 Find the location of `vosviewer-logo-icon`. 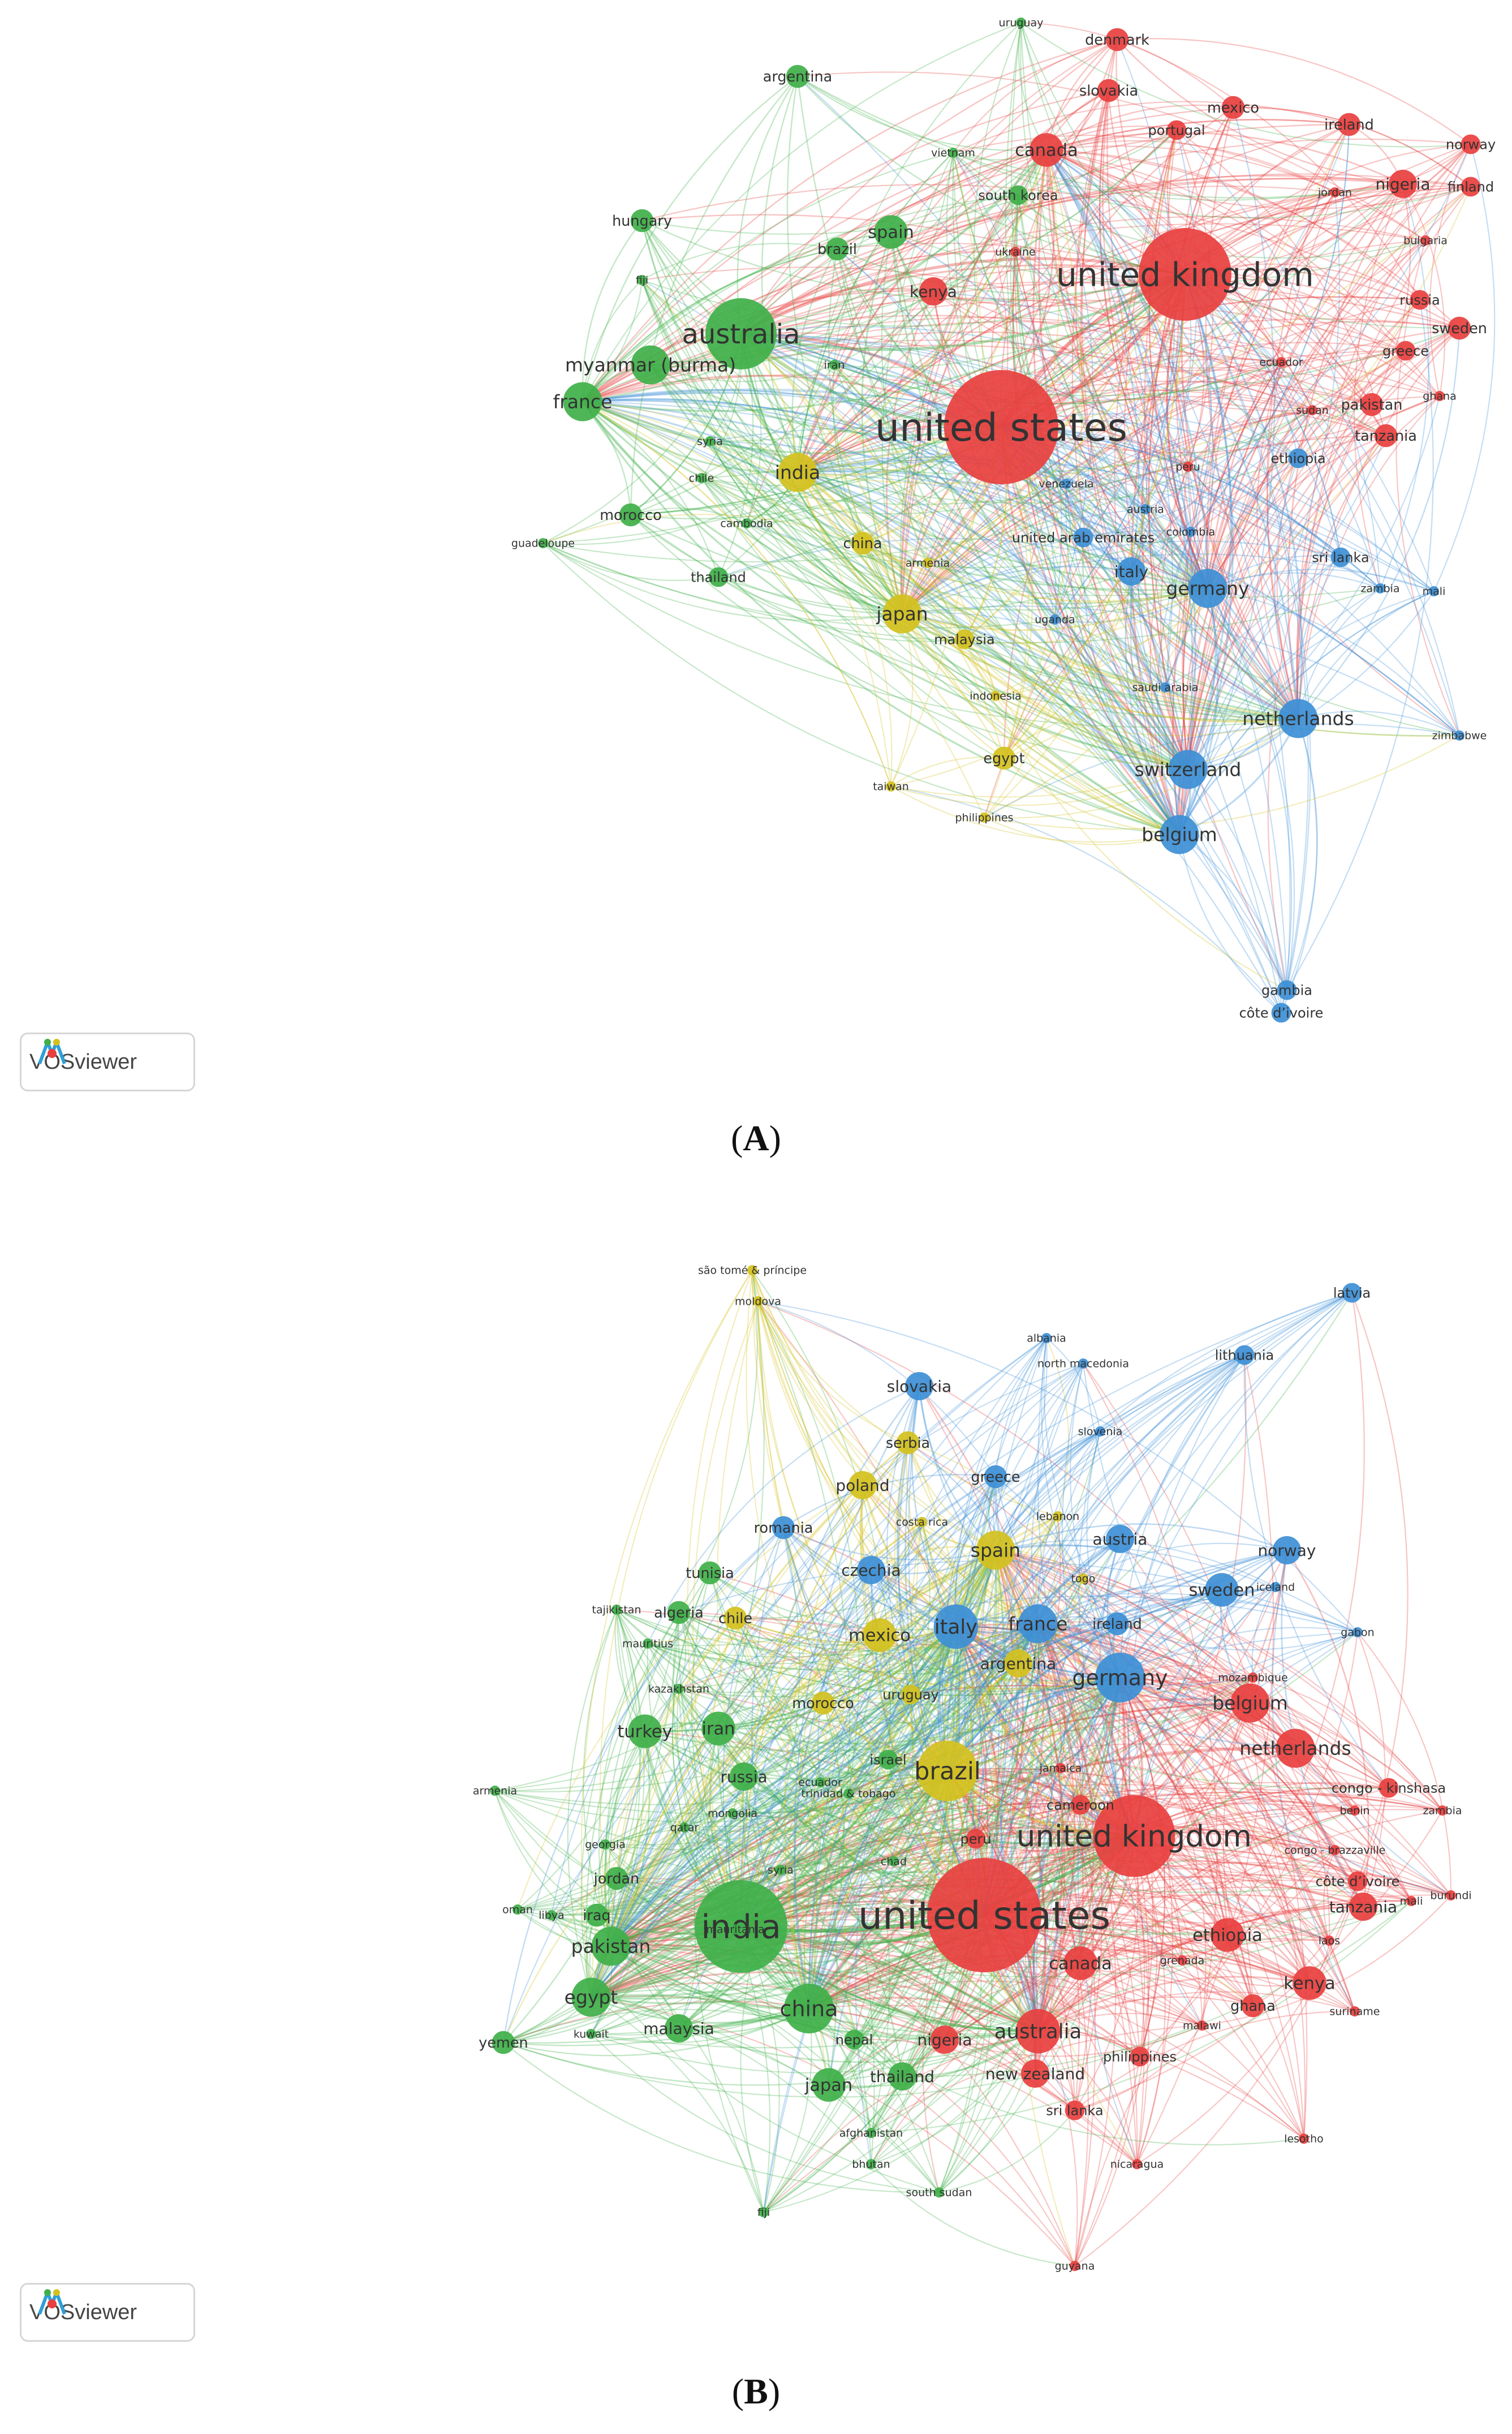

vosviewer-logo-icon is located at coordinates (52, 1052).